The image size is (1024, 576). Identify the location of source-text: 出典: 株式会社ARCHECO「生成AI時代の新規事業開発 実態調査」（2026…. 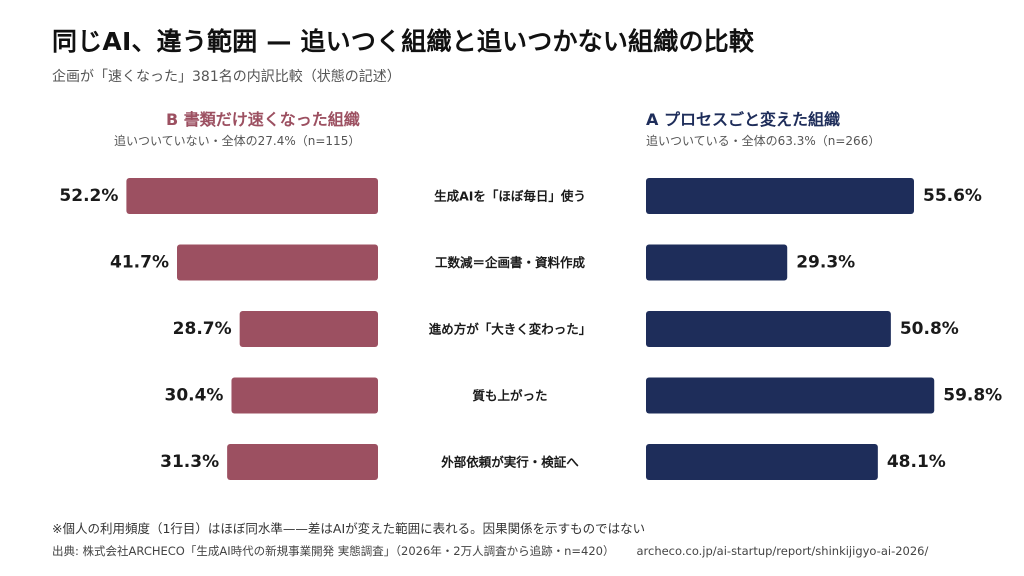
(333, 551).